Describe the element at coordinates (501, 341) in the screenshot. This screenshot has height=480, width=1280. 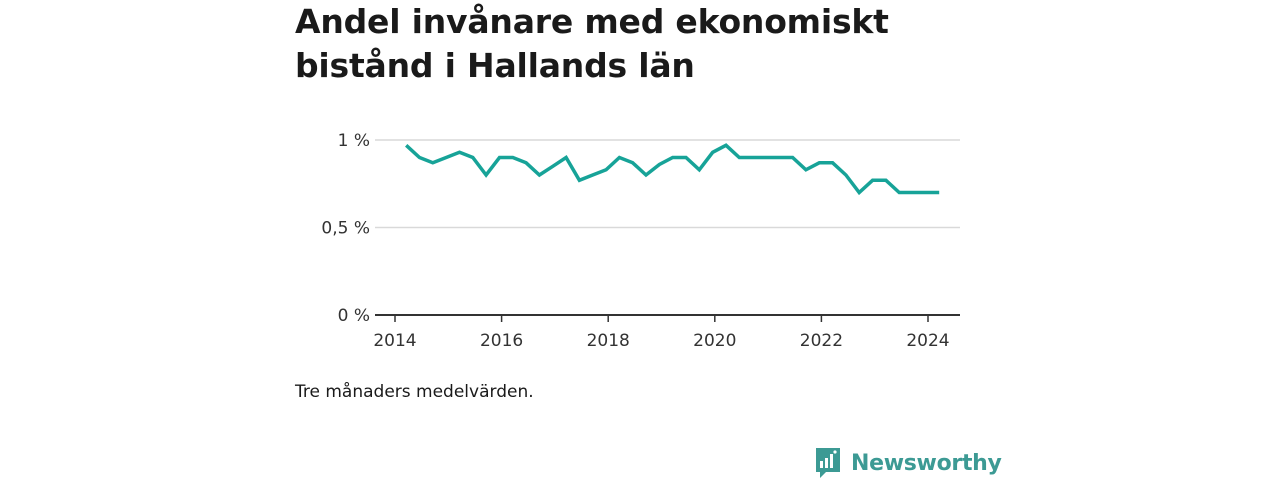
I see `x-tick-label: 2016` at that location.